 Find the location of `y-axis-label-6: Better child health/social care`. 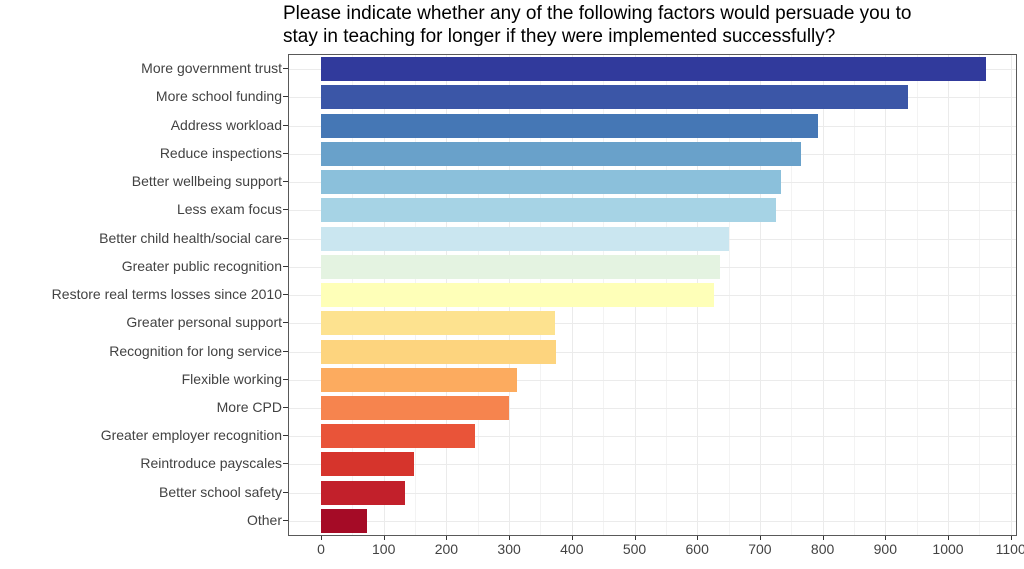

y-axis-label-6: Better child health/social care is located at coordinates (190, 237).